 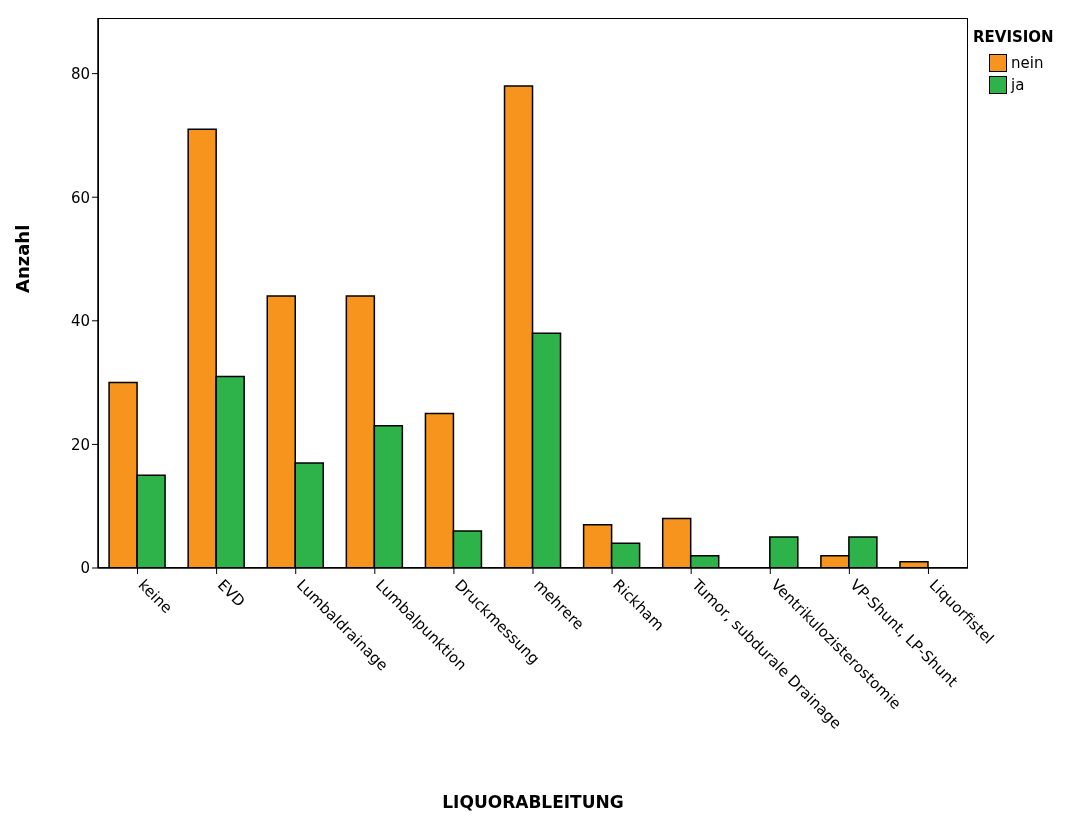 I want to click on legend-label: ja, so click(x=1018, y=85).